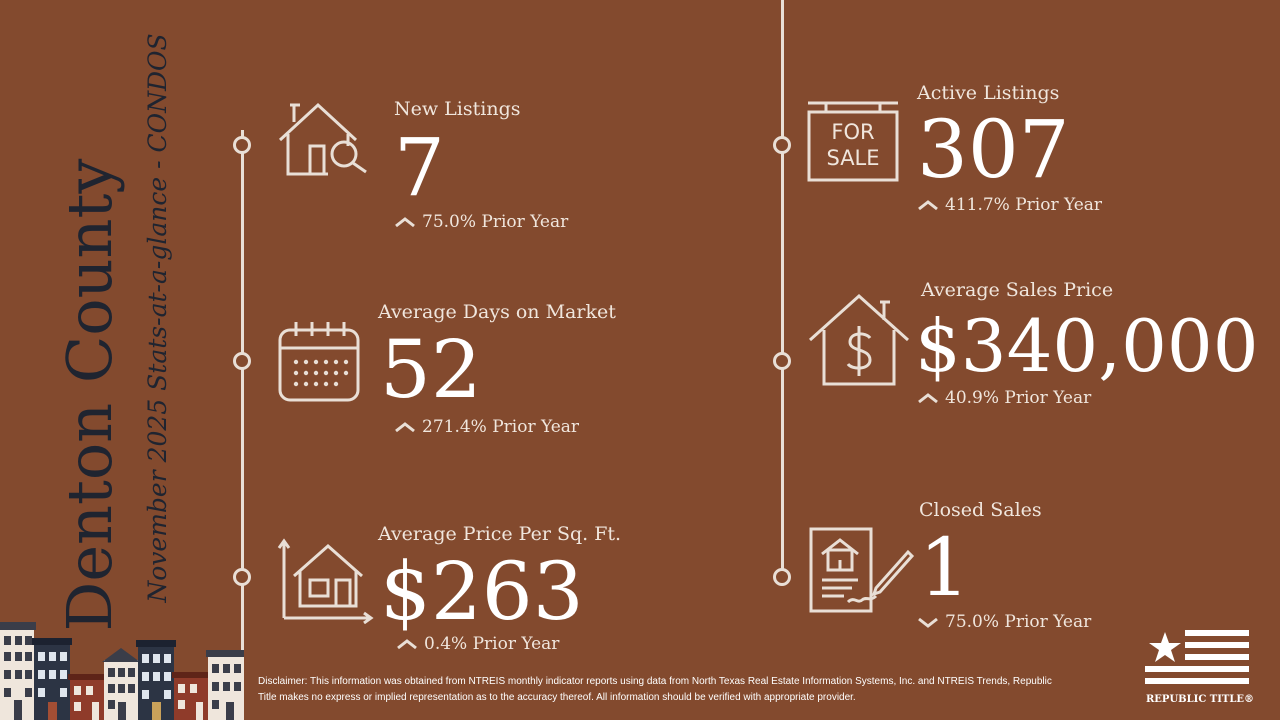 The width and height of the screenshot is (1280, 720). What do you see at coordinates (859, 339) in the screenshot?
I see `house-dollar-icon` at bounding box center [859, 339].